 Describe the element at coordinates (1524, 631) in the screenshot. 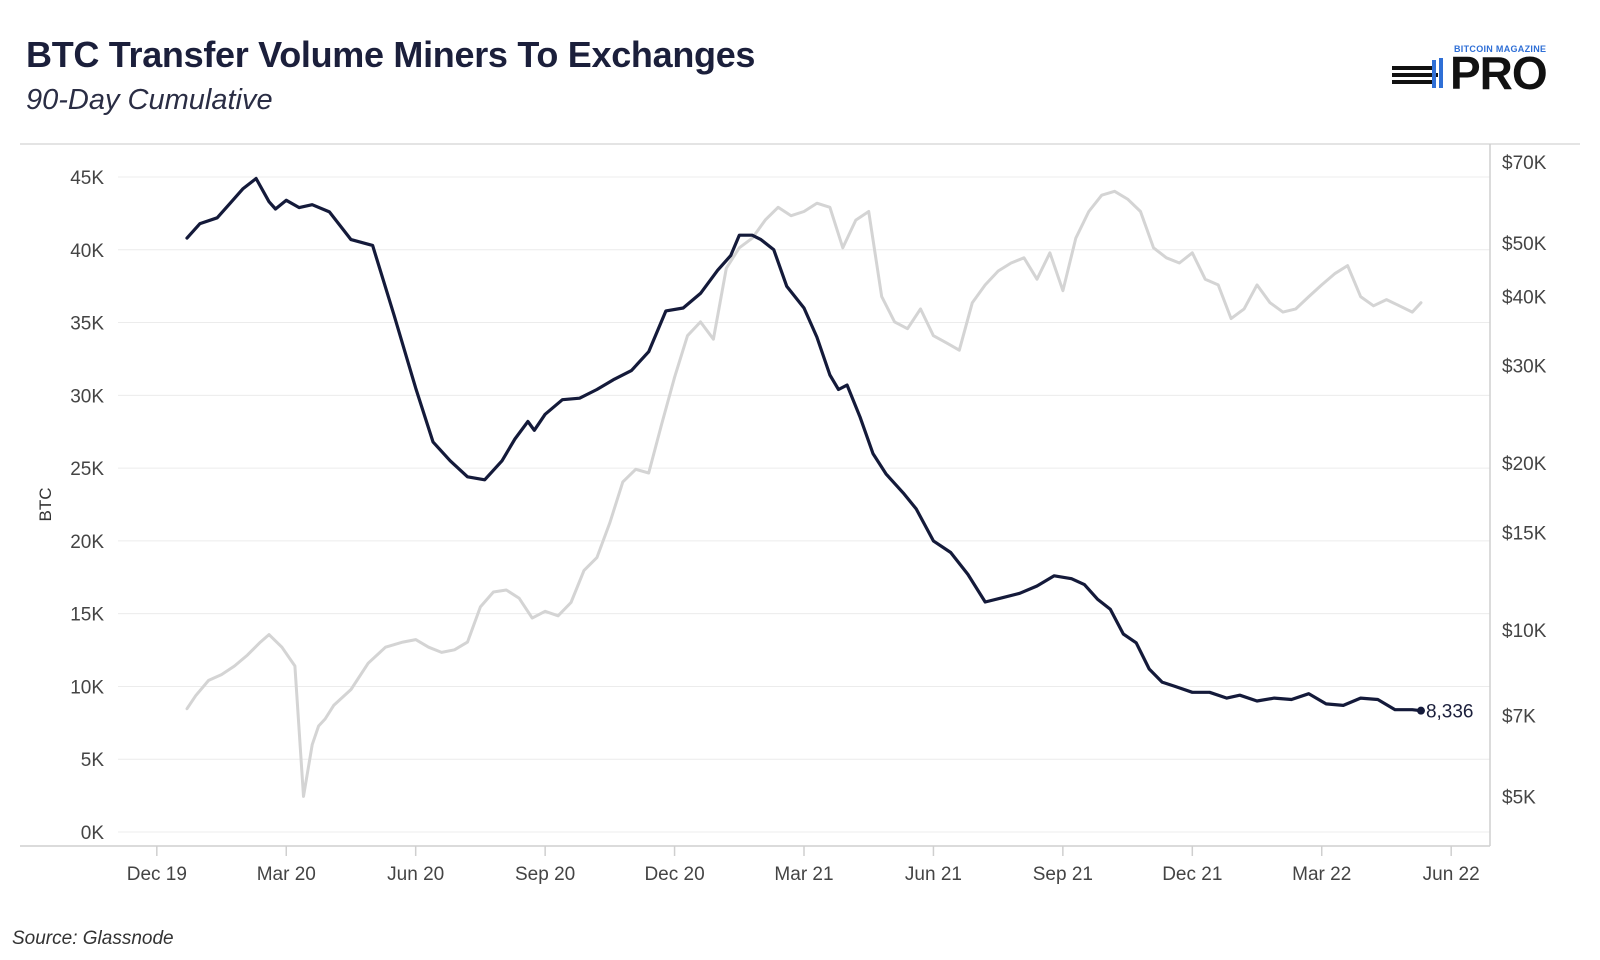

I see `y2-tick-label: $10K` at that location.